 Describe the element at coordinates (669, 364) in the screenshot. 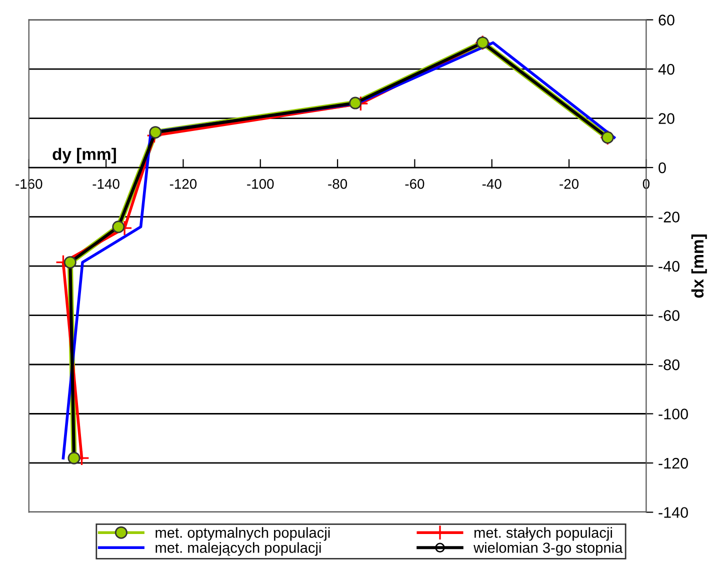

I see `y-tick-label: -80` at that location.